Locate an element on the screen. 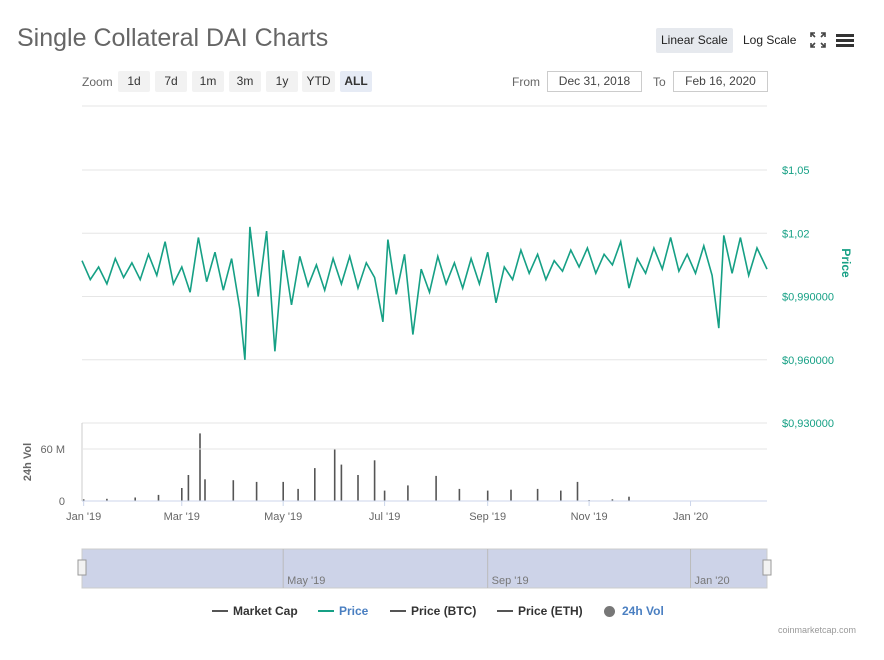 The image size is (884, 660). legend-price-btc-label: Price (BTC) is located at coordinates (444, 611).